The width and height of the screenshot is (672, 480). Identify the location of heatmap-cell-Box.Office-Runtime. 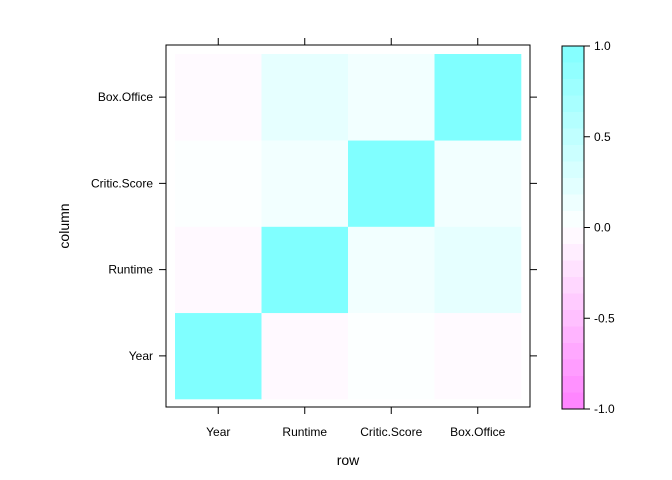
(478, 270).